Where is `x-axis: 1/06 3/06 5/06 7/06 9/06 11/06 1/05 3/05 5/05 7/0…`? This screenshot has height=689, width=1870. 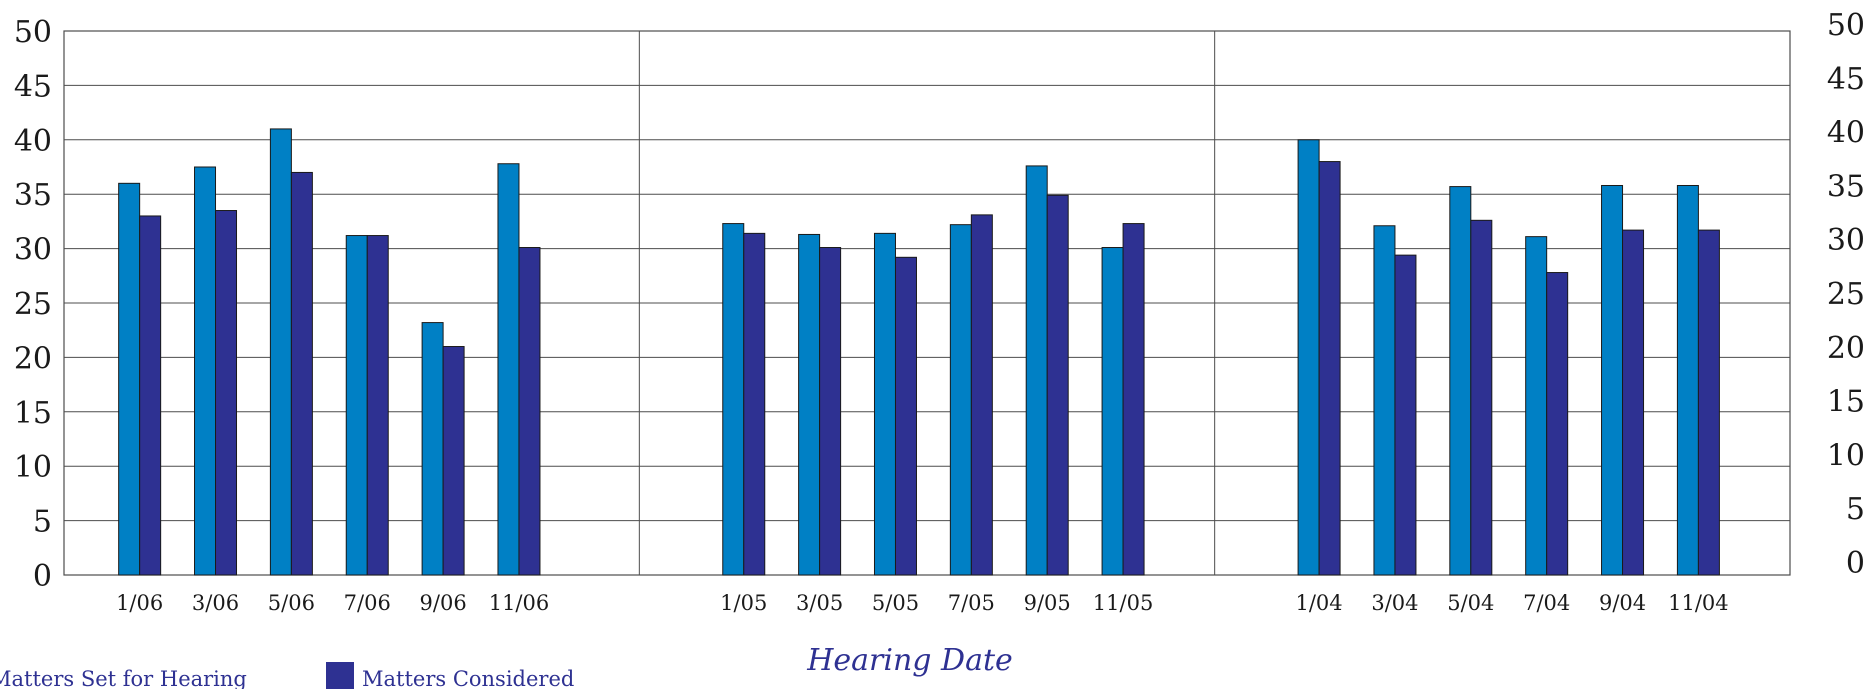 x-axis: 1/06 3/06 5/06 7/06 9/06 11/06 1/05 3/05 5/05 7/0… is located at coordinates (922, 603).